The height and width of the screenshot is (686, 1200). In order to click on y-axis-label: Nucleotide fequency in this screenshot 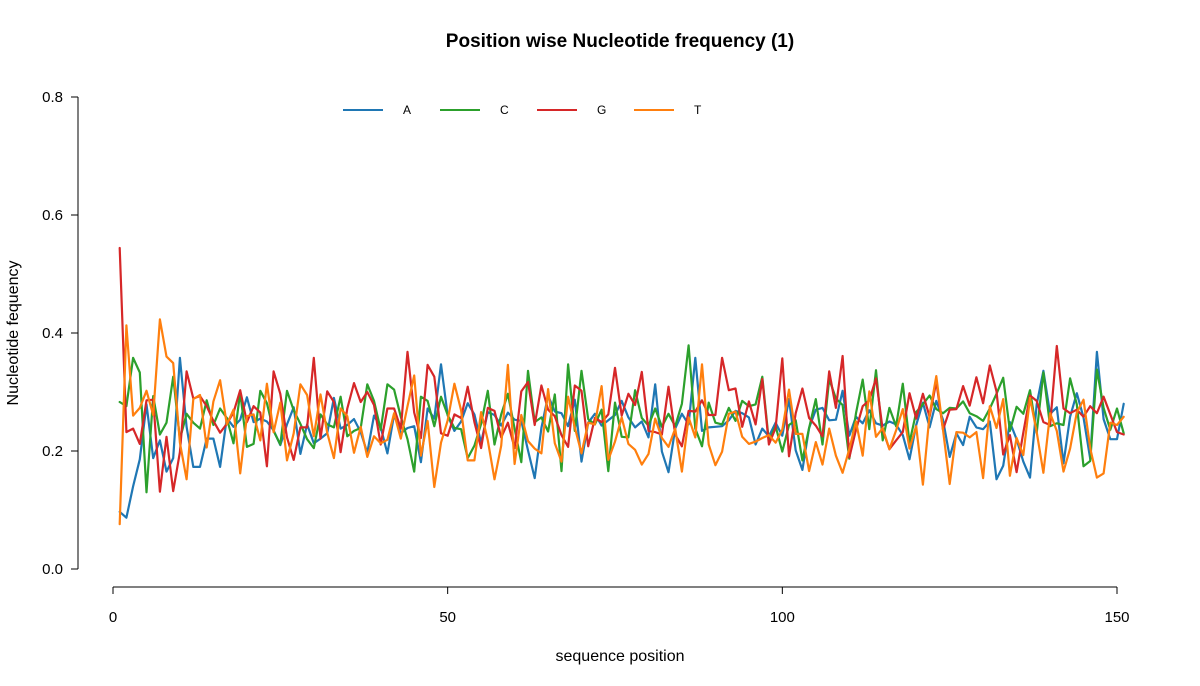, I will do `click(13, 333)`.